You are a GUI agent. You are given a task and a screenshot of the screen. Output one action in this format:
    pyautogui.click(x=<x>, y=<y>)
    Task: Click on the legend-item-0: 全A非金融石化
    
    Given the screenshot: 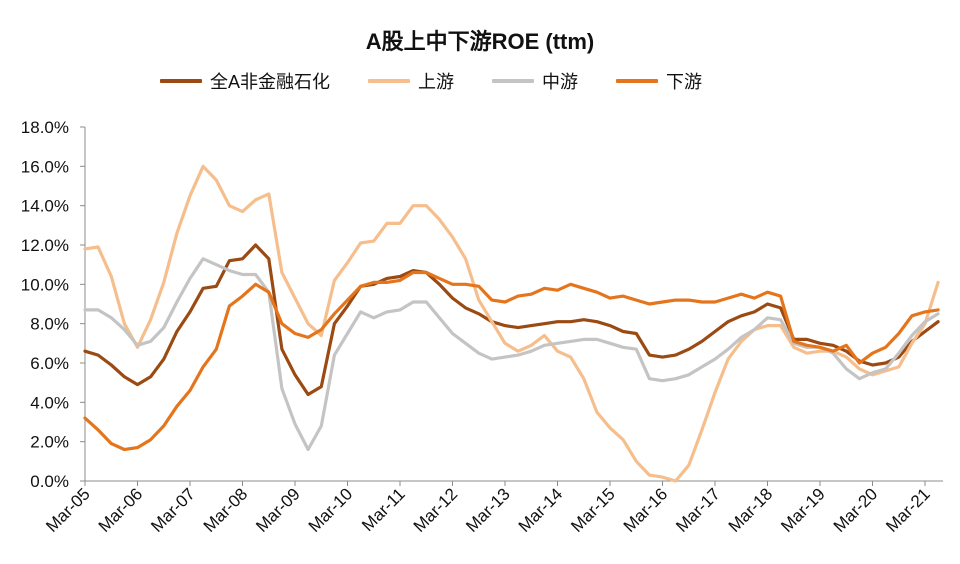 What is the action you would take?
    pyautogui.click(x=245, y=81)
    